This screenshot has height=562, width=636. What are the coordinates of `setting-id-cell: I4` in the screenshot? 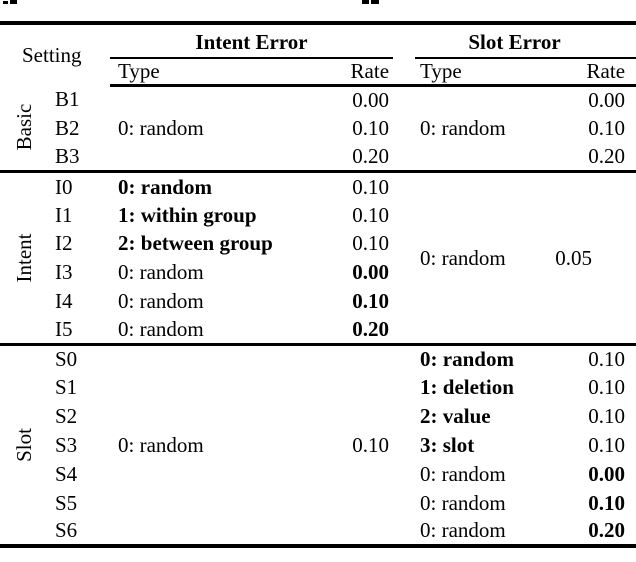 It's located at (64, 300).